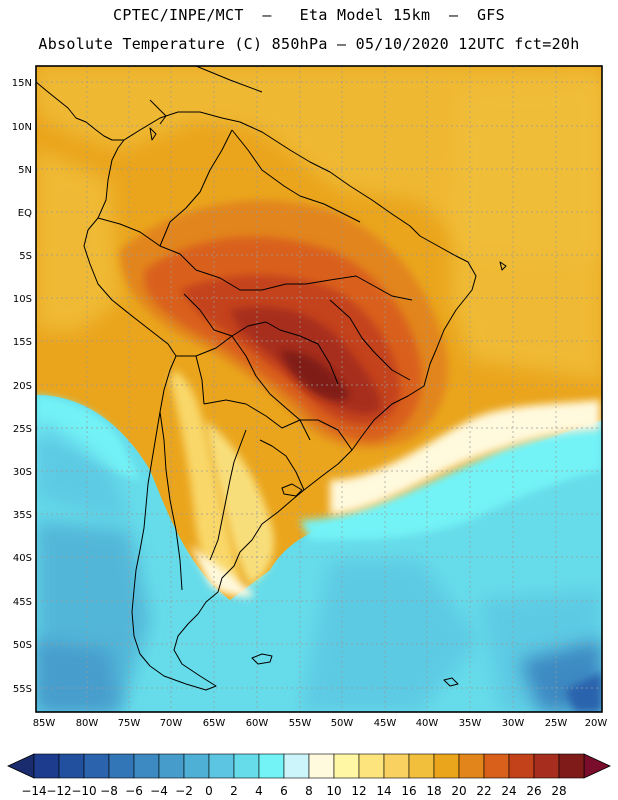 This screenshot has height=800, width=618. I want to click on lon-tick-75W: 75W, so click(129, 723).